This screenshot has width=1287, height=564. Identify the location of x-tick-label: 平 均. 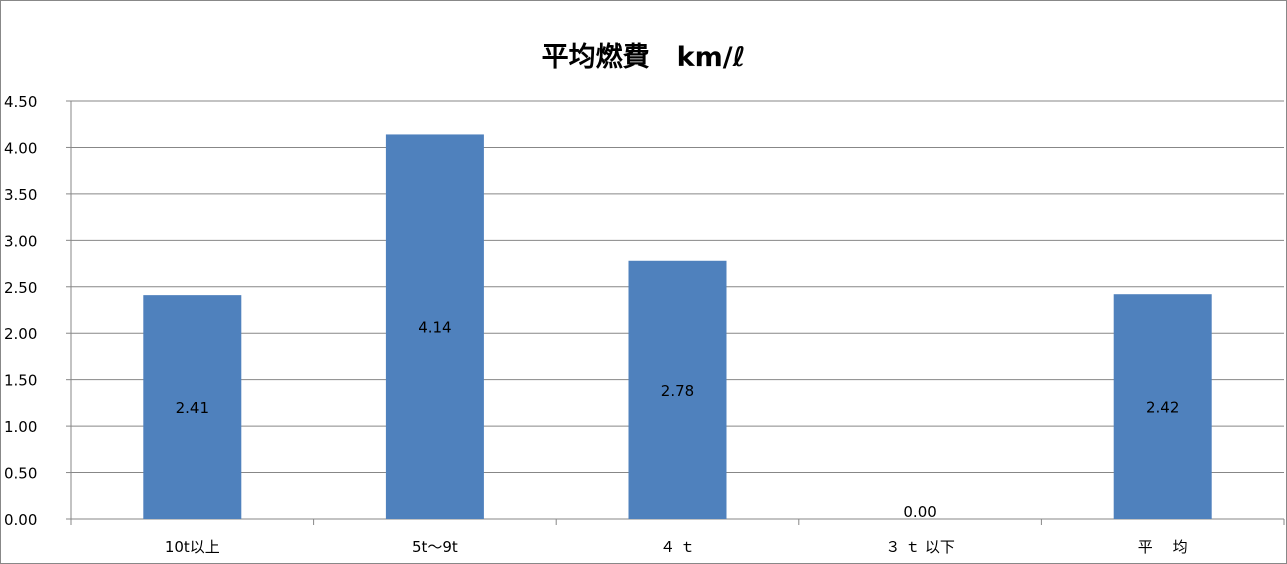
(1163, 547).